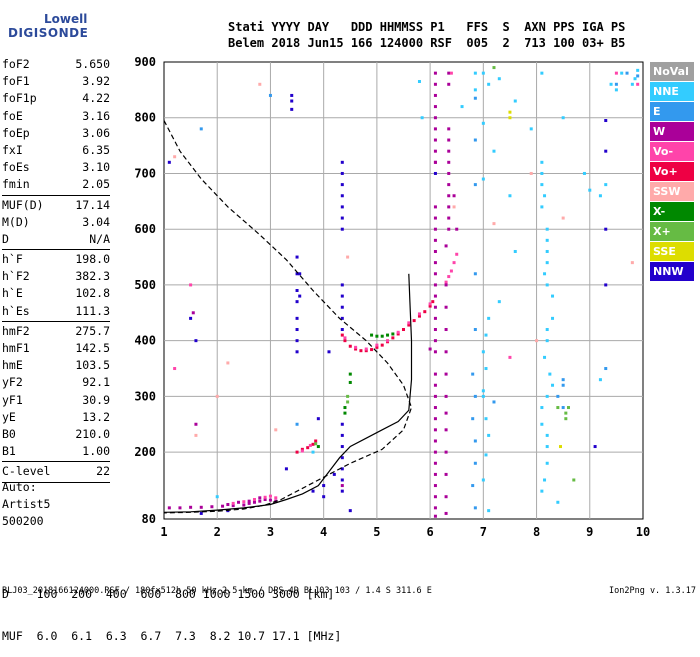  What do you see at coordinates (672, 151) in the screenshot?
I see `legend-item-vo: Vo-` at bounding box center [672, 151].